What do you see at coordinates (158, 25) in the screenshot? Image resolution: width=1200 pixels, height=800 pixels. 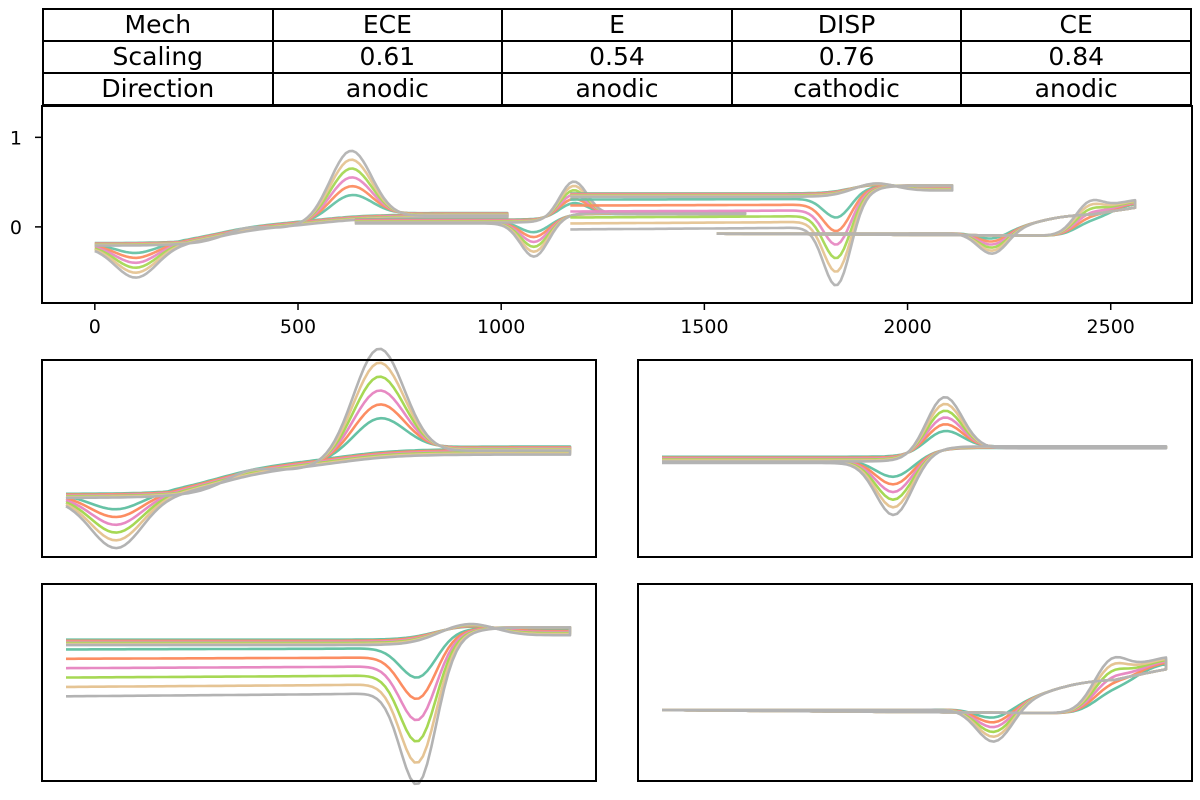 I see `table-cell: Mech` at bounding box center [158, 25].